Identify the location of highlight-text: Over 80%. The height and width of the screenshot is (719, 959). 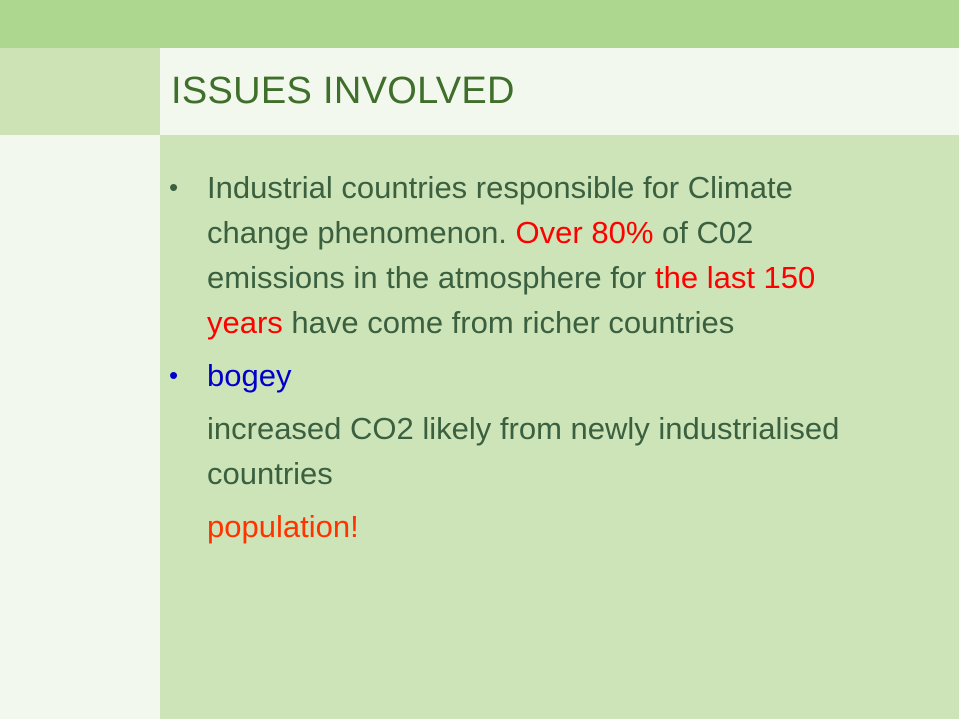
(584, 232).